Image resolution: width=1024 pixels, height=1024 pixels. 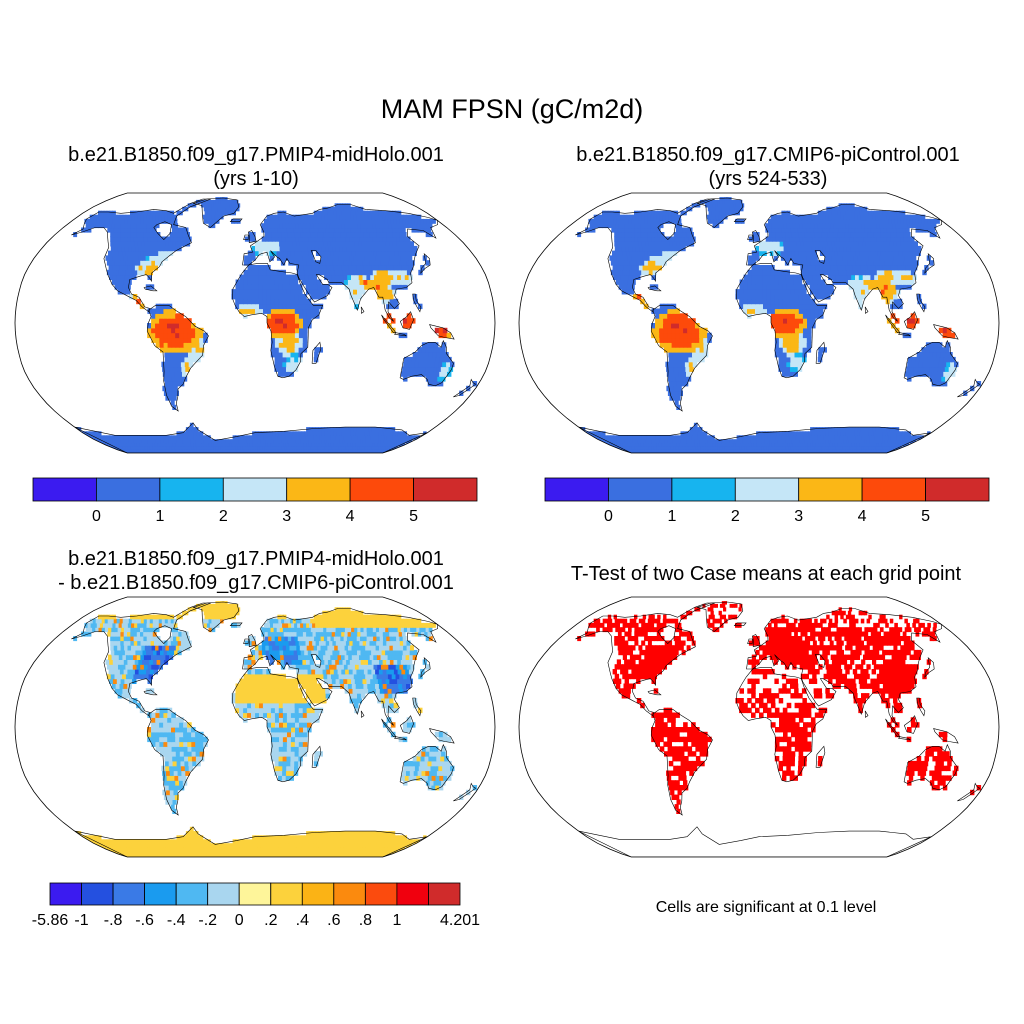 I want to click on colorbar-midholo: 0 1 2 3 4 5, so click(x=255, y=501).